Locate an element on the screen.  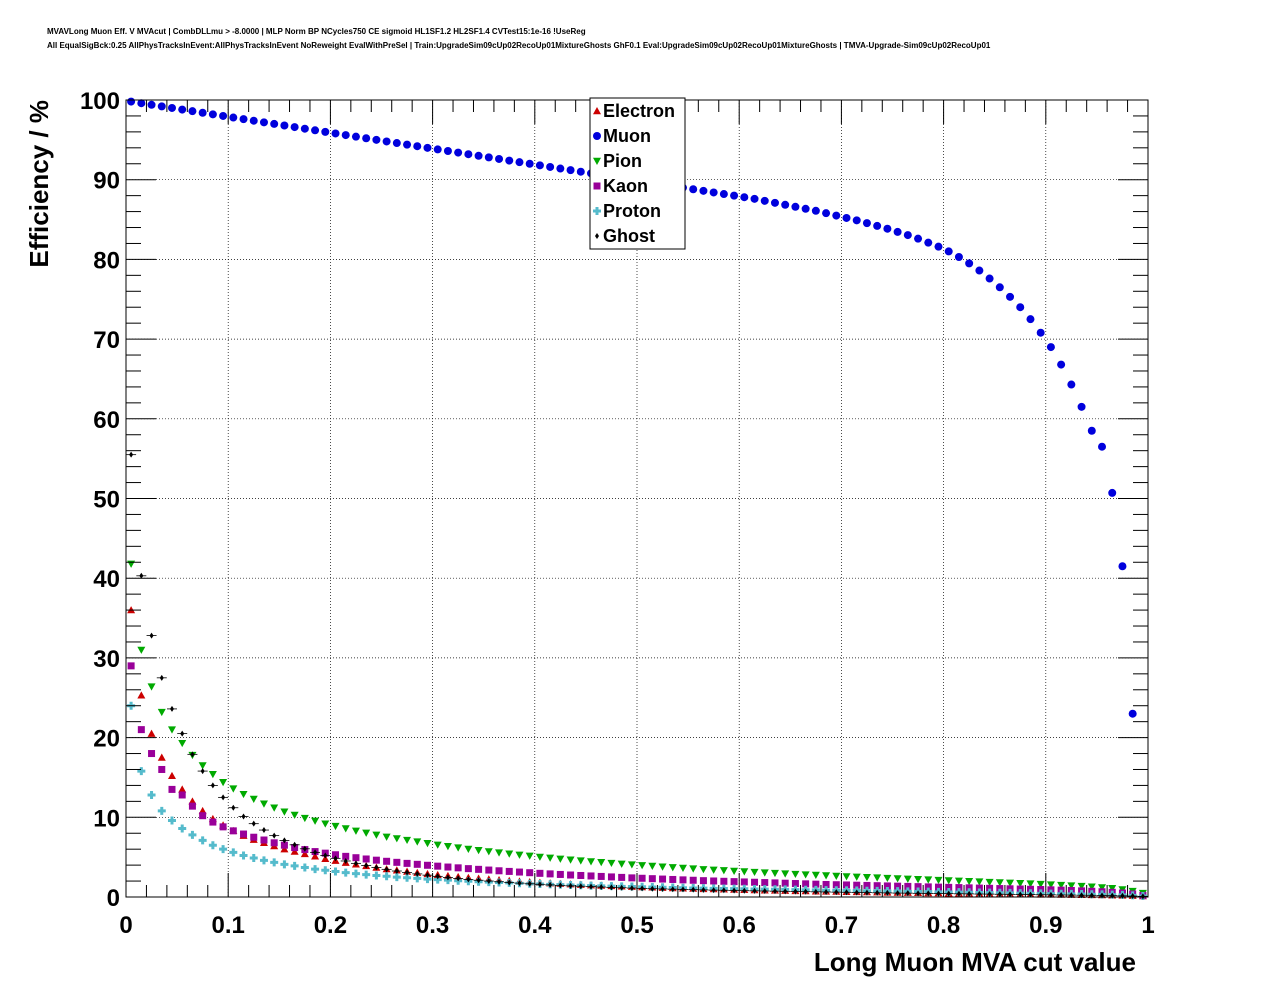
electron-point is located at coordinates (294, 851).